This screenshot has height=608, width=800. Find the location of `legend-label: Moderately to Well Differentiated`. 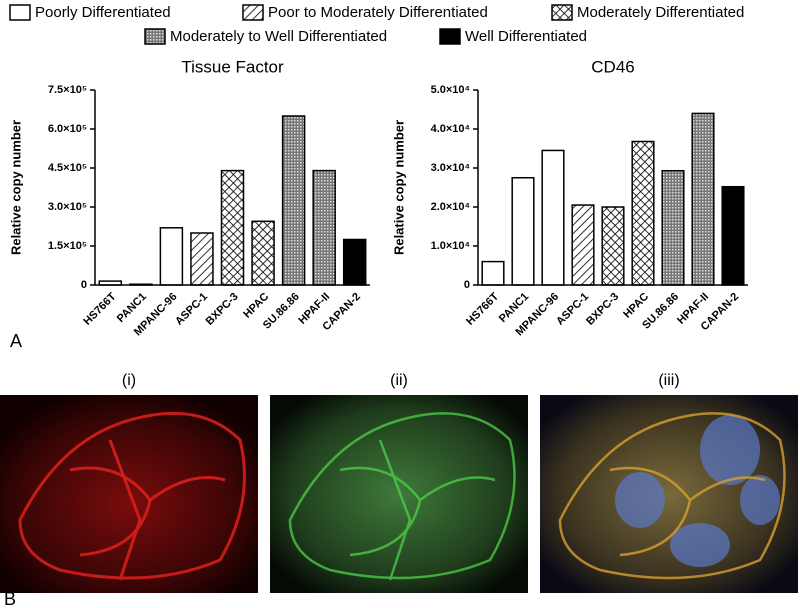

legend-label: Moderately to Well Differentiated is located at coordinates (278, 36).